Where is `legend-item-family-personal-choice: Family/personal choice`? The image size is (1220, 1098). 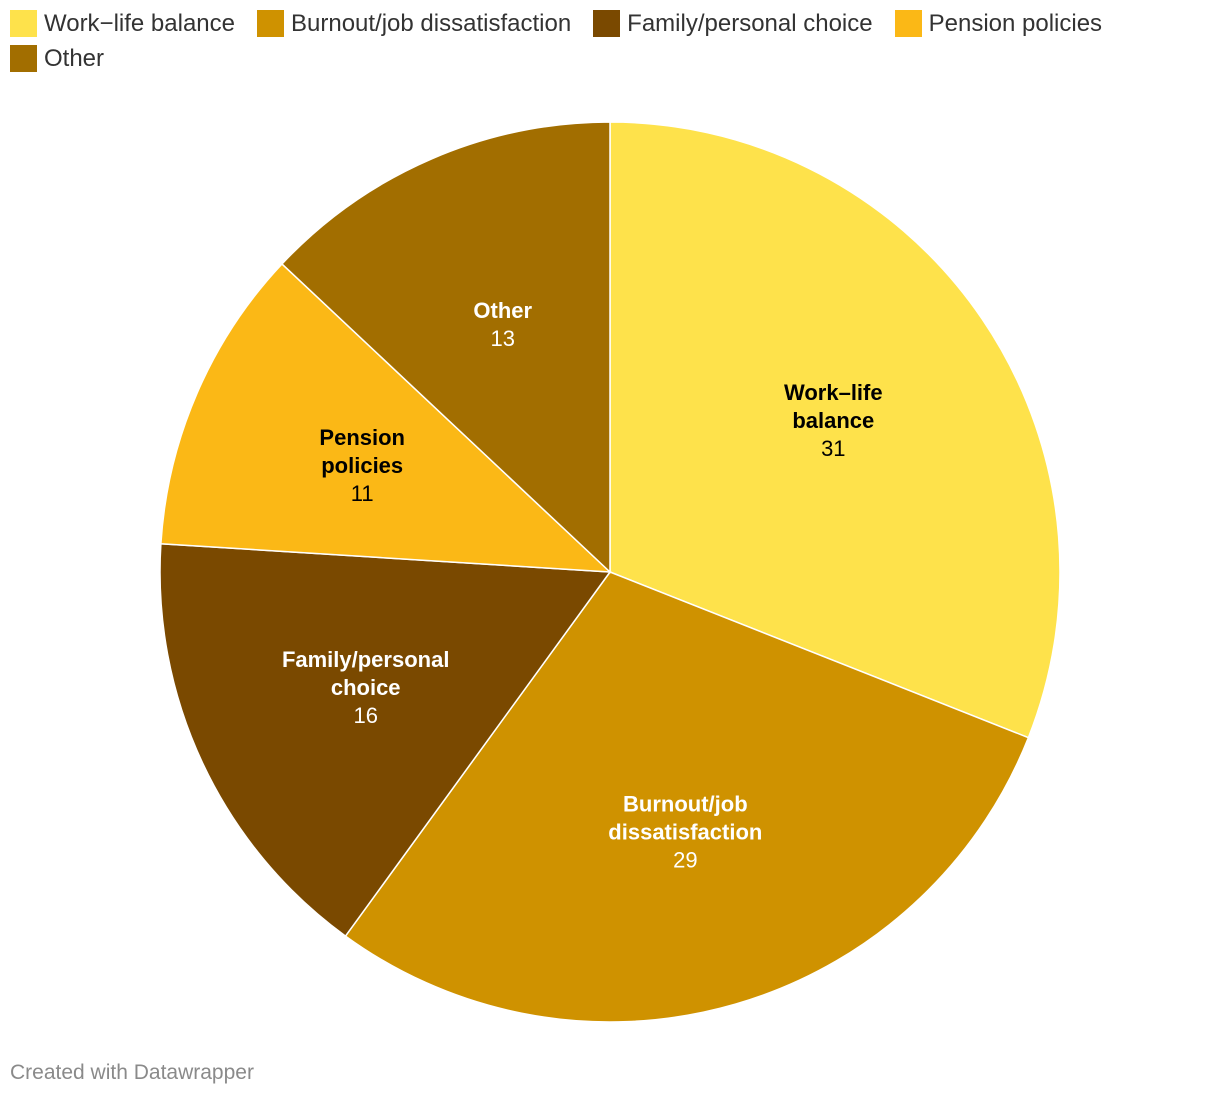 legend-item-family-personal-choice: Family/personal choice is located at coordinates (733, 23).